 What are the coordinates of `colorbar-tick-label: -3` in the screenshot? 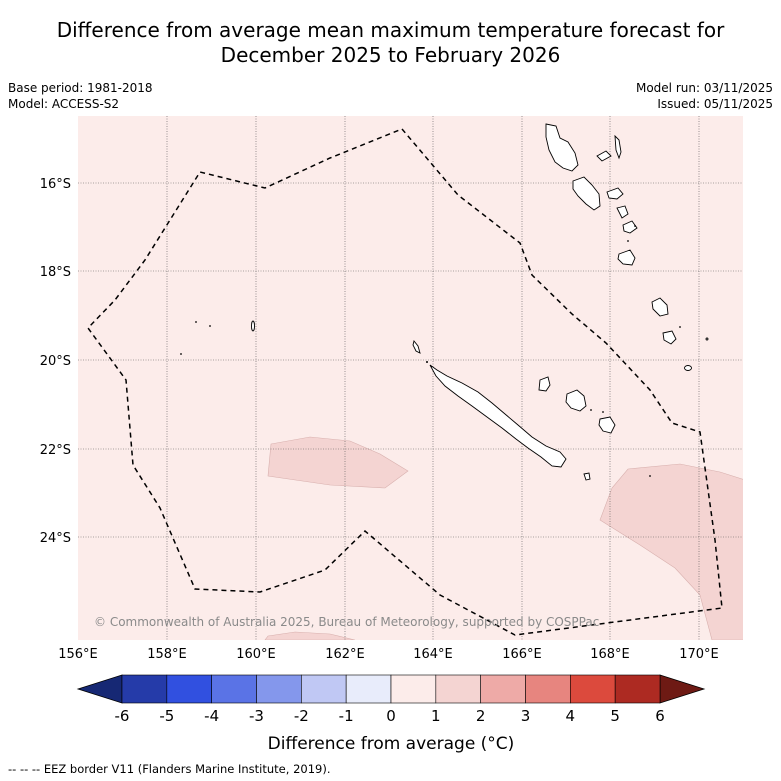 It's located at (256, 716).